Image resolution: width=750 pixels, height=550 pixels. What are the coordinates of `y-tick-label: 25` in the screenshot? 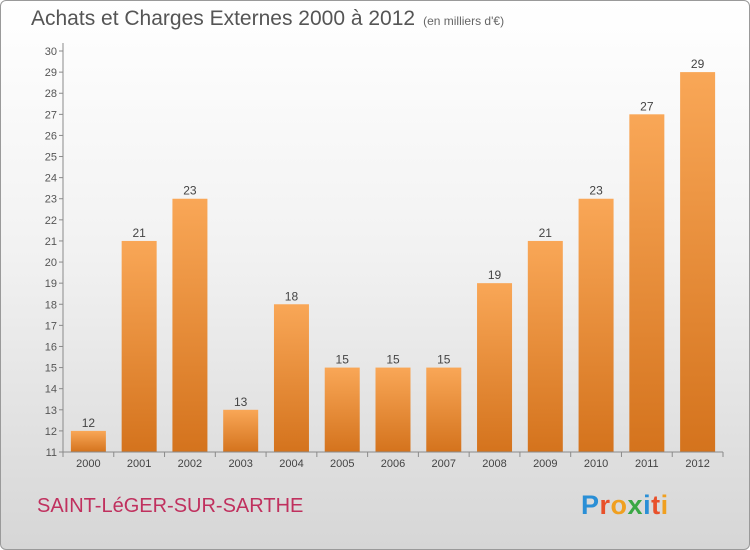 It's located at (51, 158).